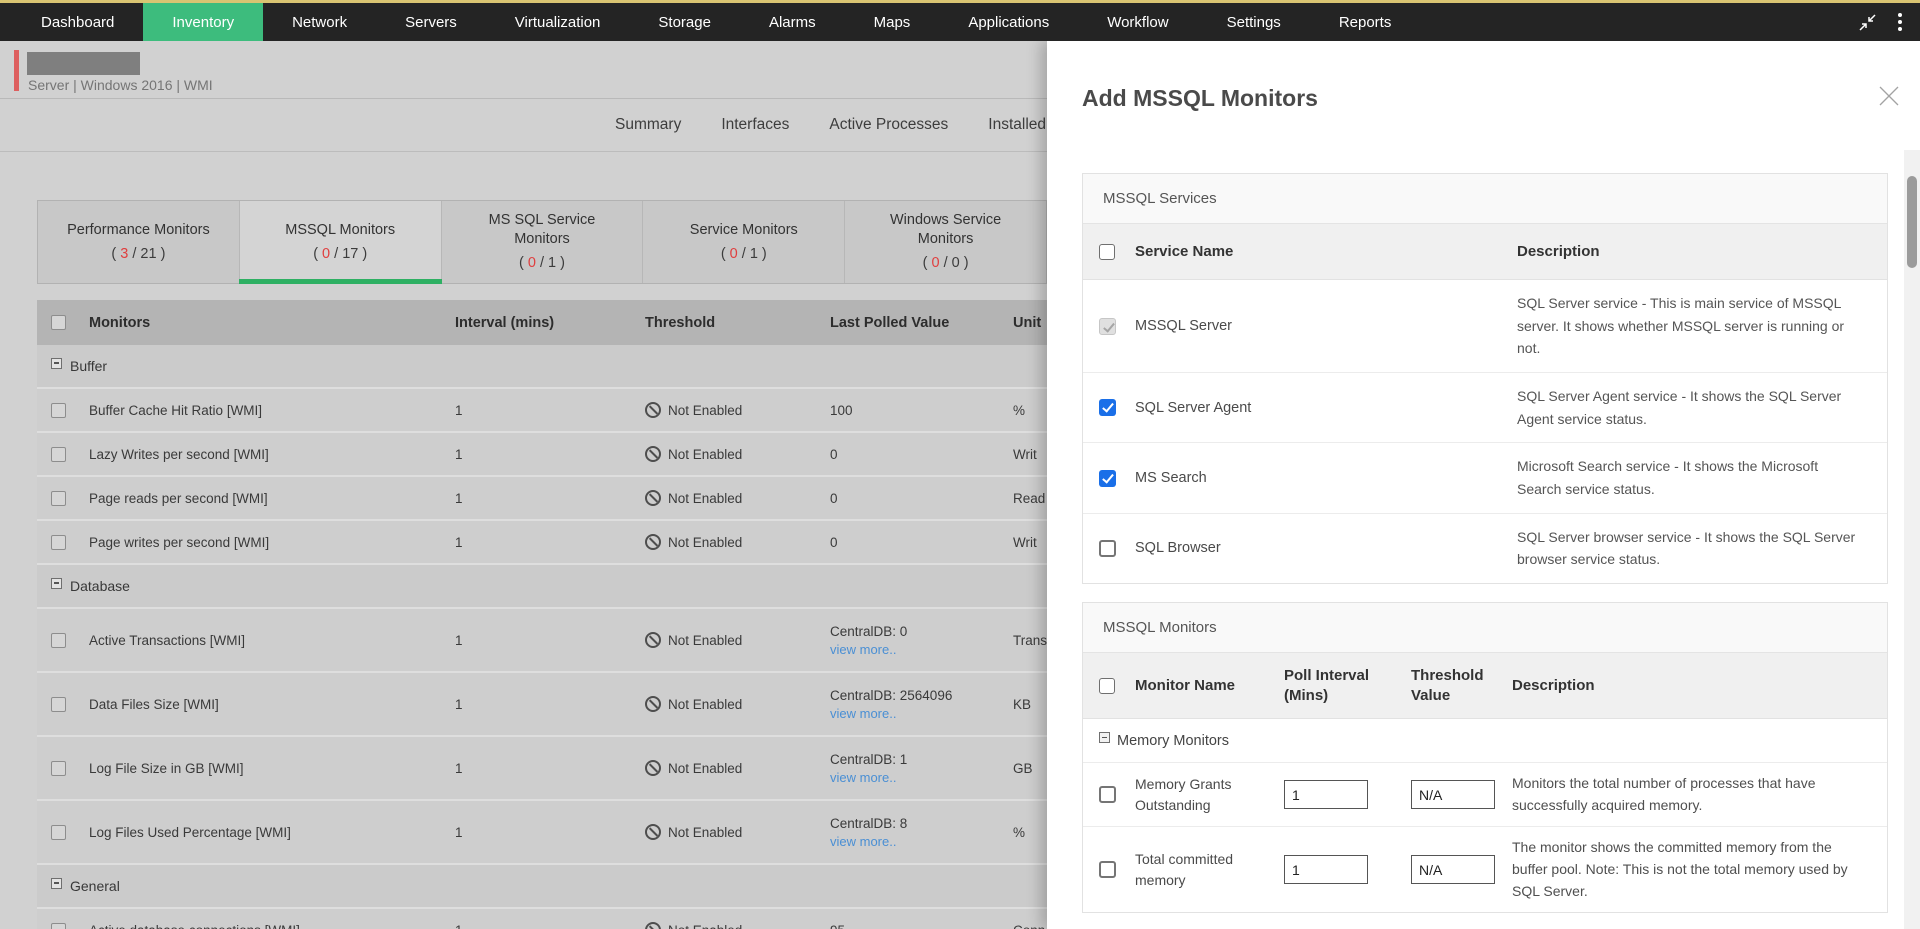 This screenshot has width=1920, height=929. What do you see at coordinates (1183, 794) in the screenshot?
I see `panel-monitor-name: Memory Grants Outstanding` at bounding box center [1183, 794].